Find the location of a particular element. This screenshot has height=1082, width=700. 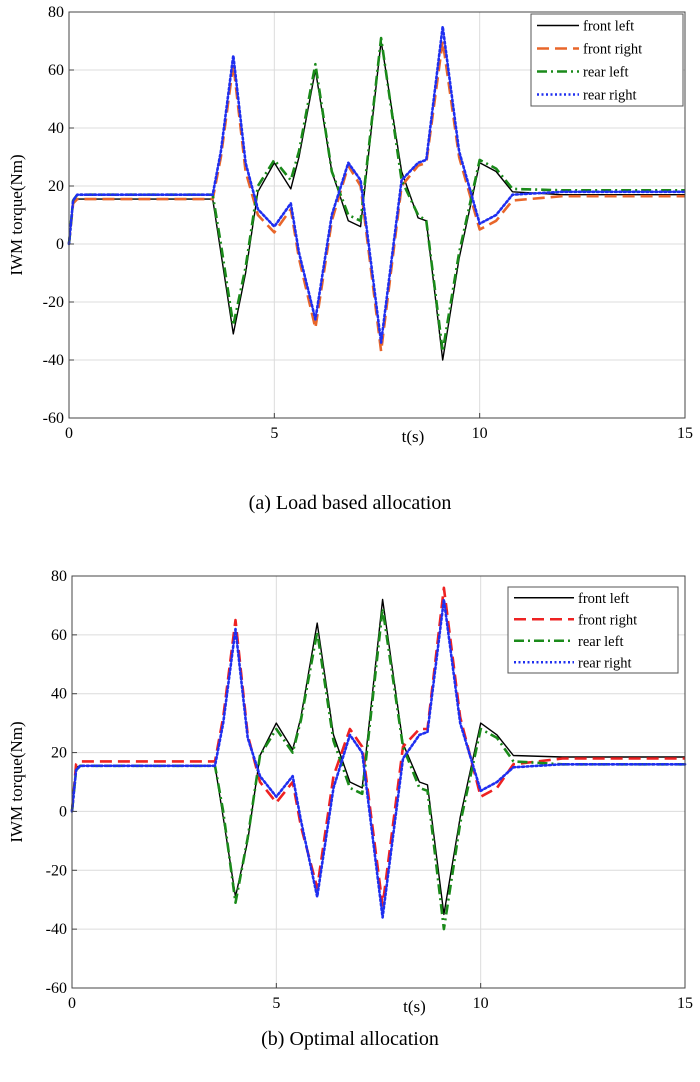

caption-b: (b) Optimal allocation is located at coordinates (350, 1039).